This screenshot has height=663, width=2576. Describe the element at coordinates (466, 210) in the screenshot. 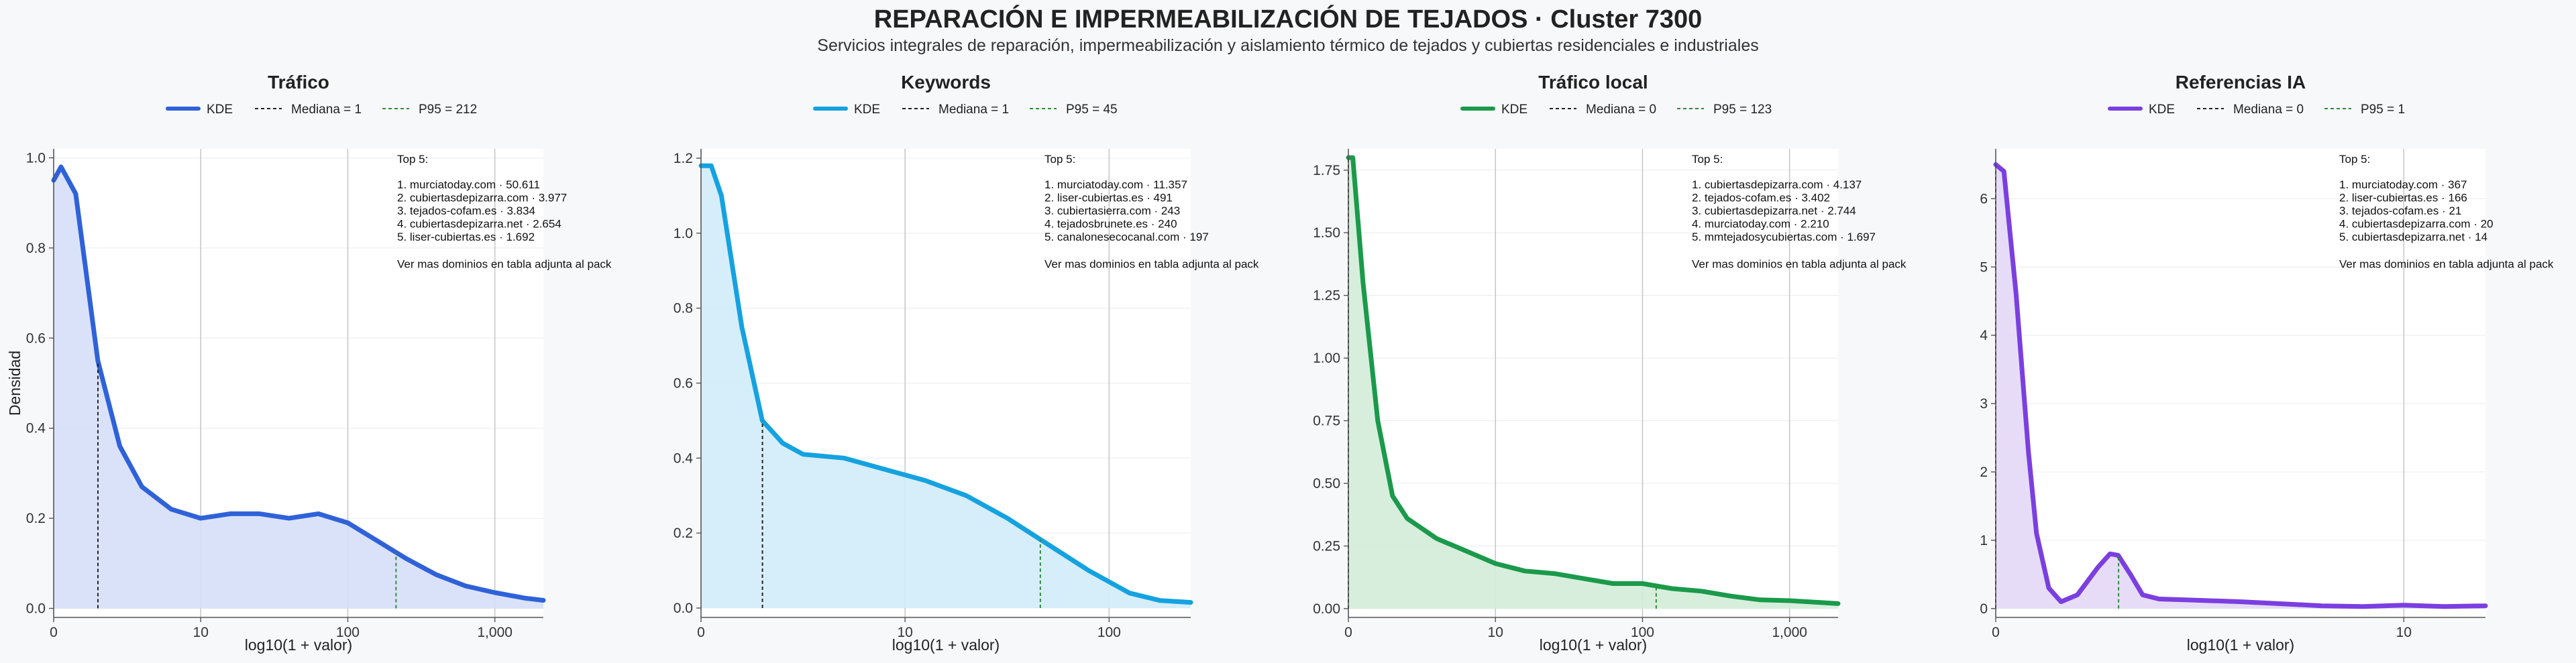

I see `top5-item: 3. tejados-cofam.es · 3.834` at that location.